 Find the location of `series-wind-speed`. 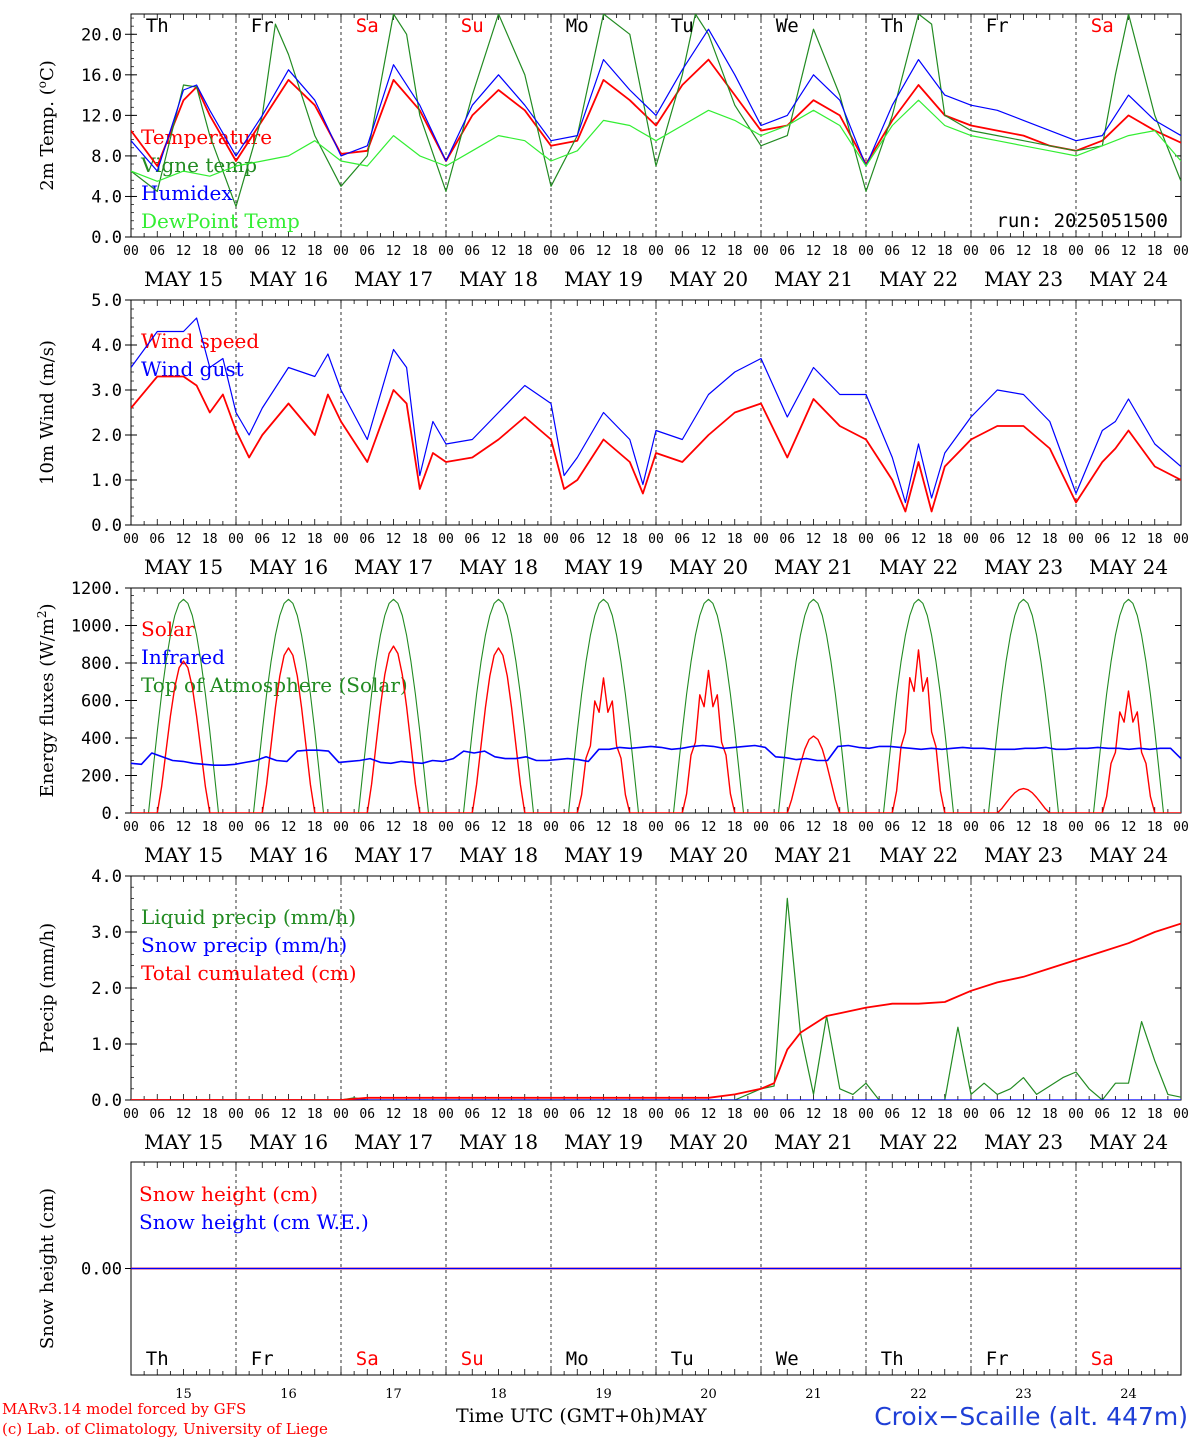

series-wind-speed is located at coordinates (656, 444).